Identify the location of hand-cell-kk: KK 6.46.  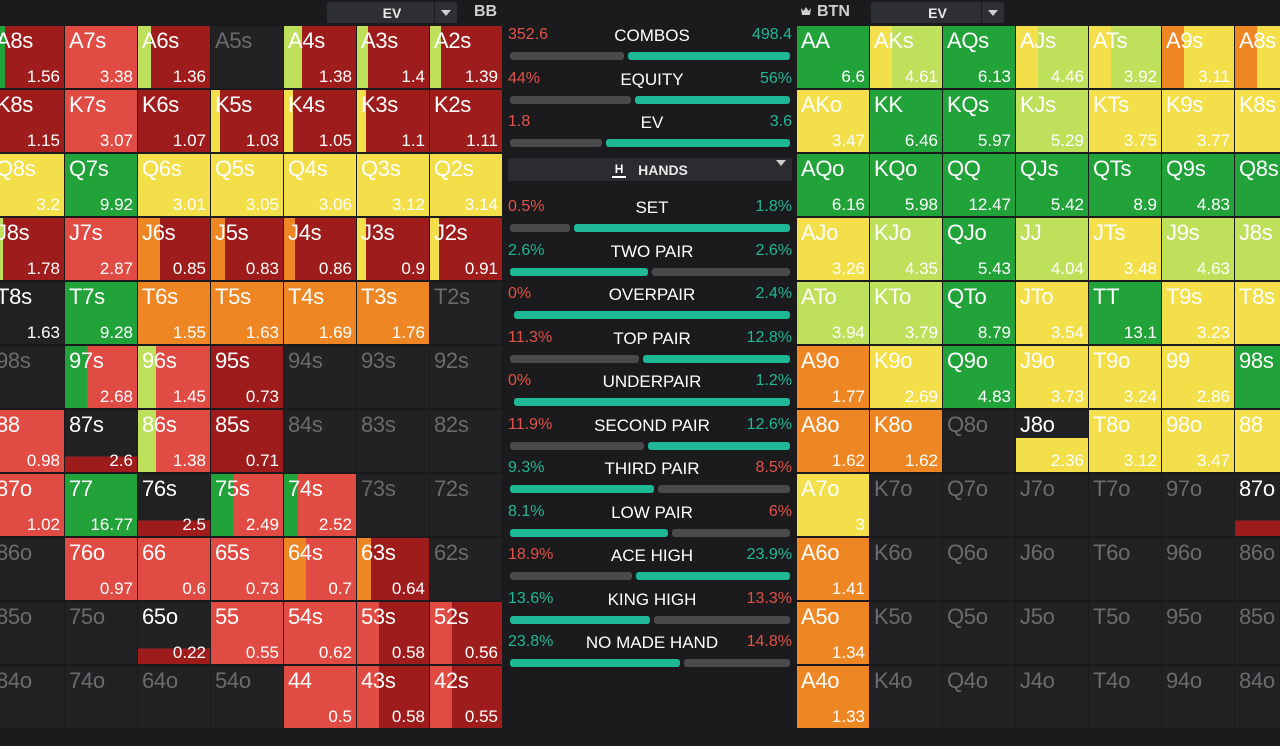
(906, 121).